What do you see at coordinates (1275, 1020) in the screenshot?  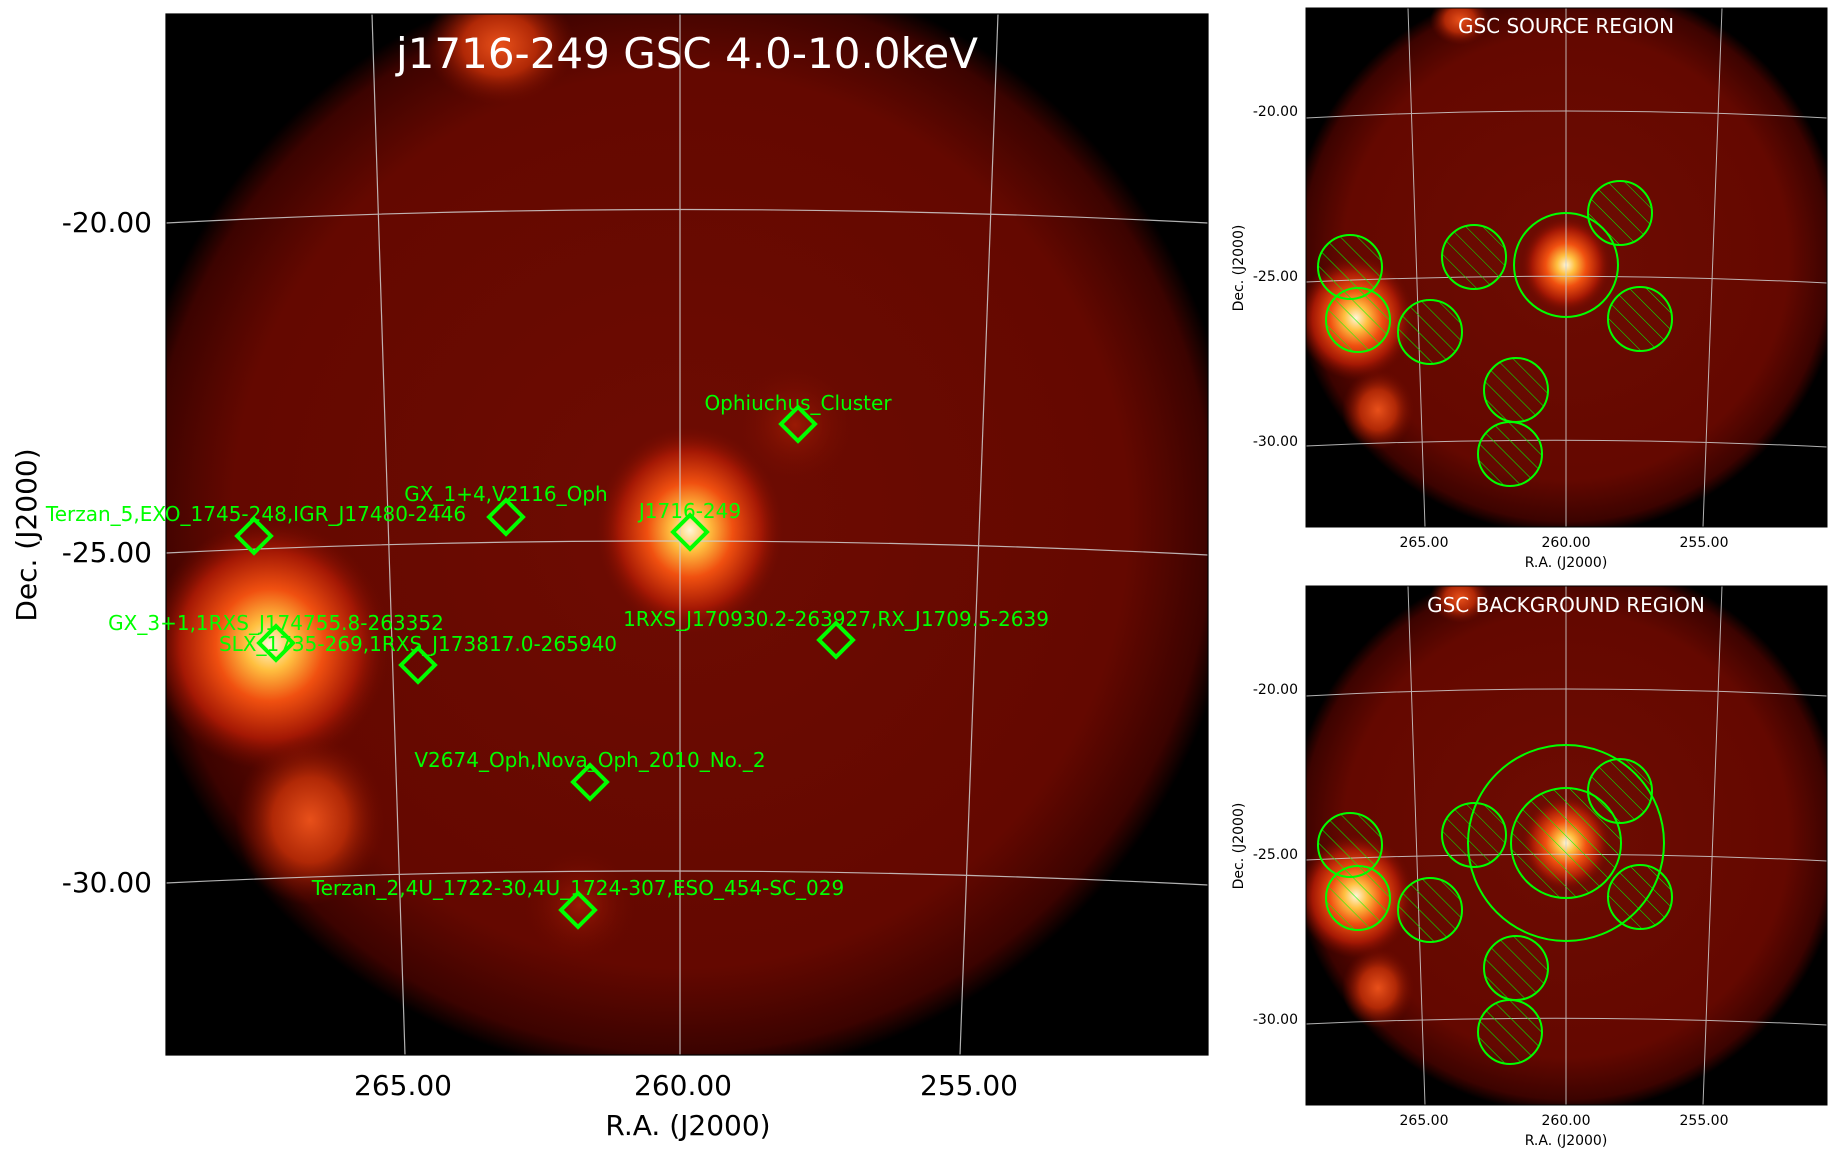 I see `bkg-y-tick: -30.00` at bounding box center [1275, 1020].